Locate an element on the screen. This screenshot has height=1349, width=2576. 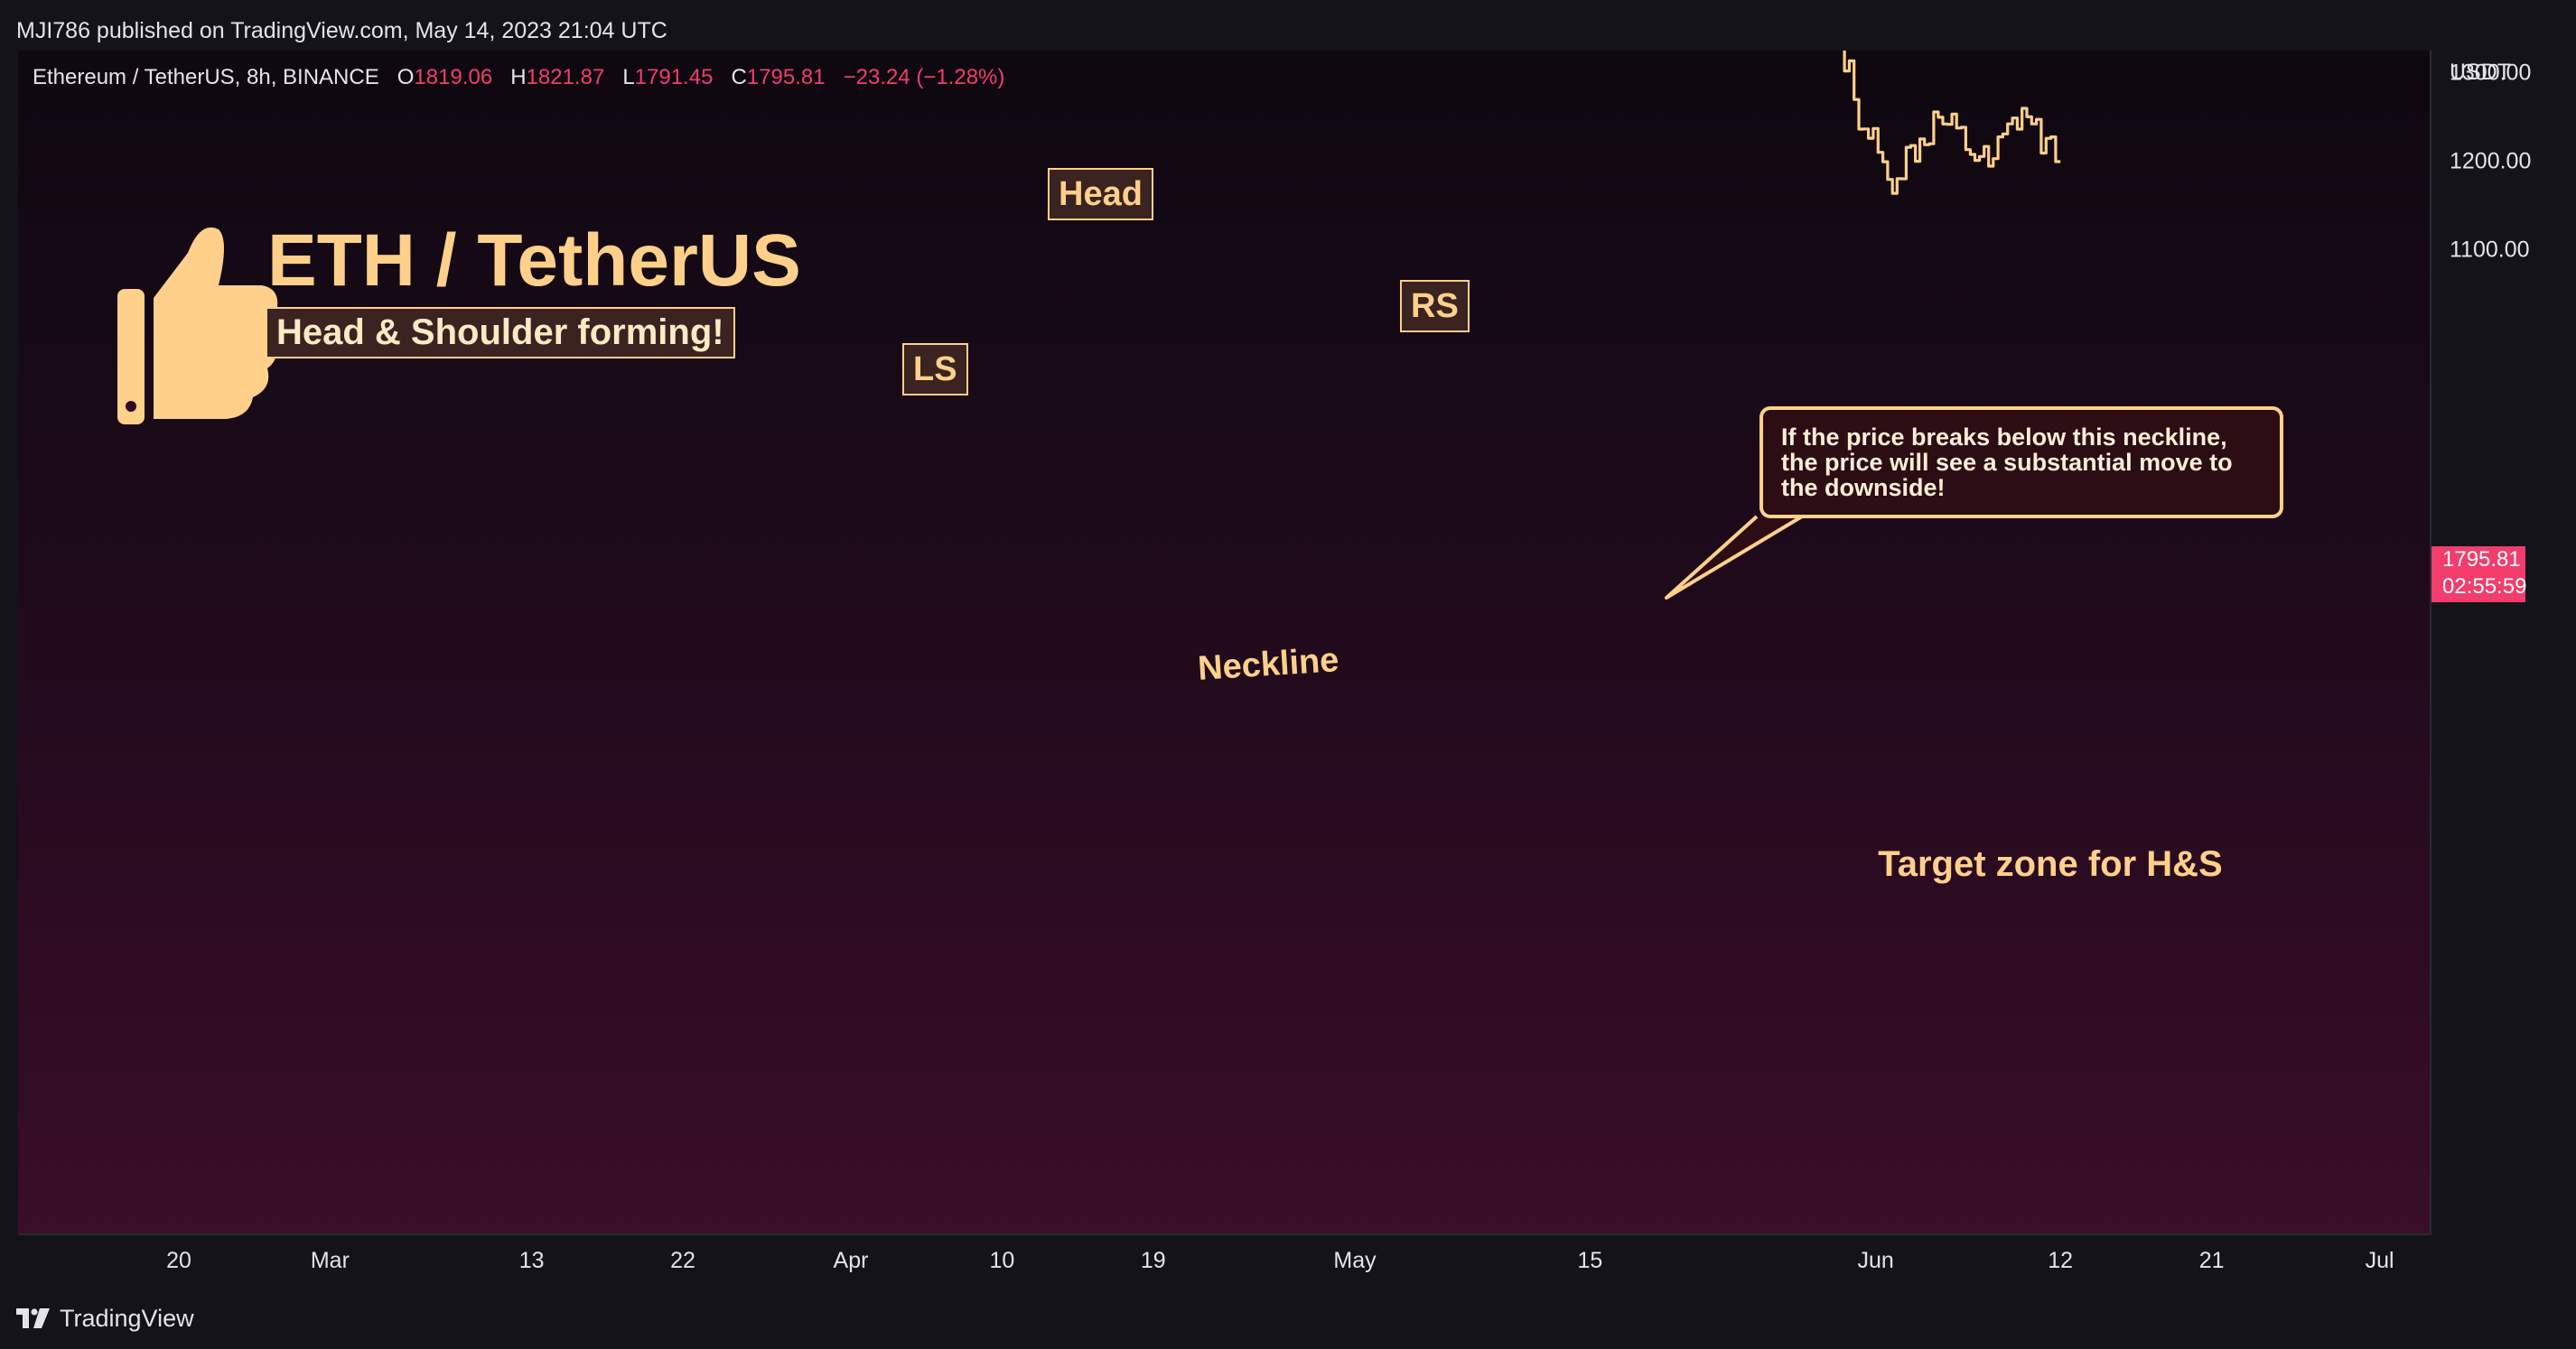
chart-title: ETH / TetherUS is located at coordinates (534, 260).